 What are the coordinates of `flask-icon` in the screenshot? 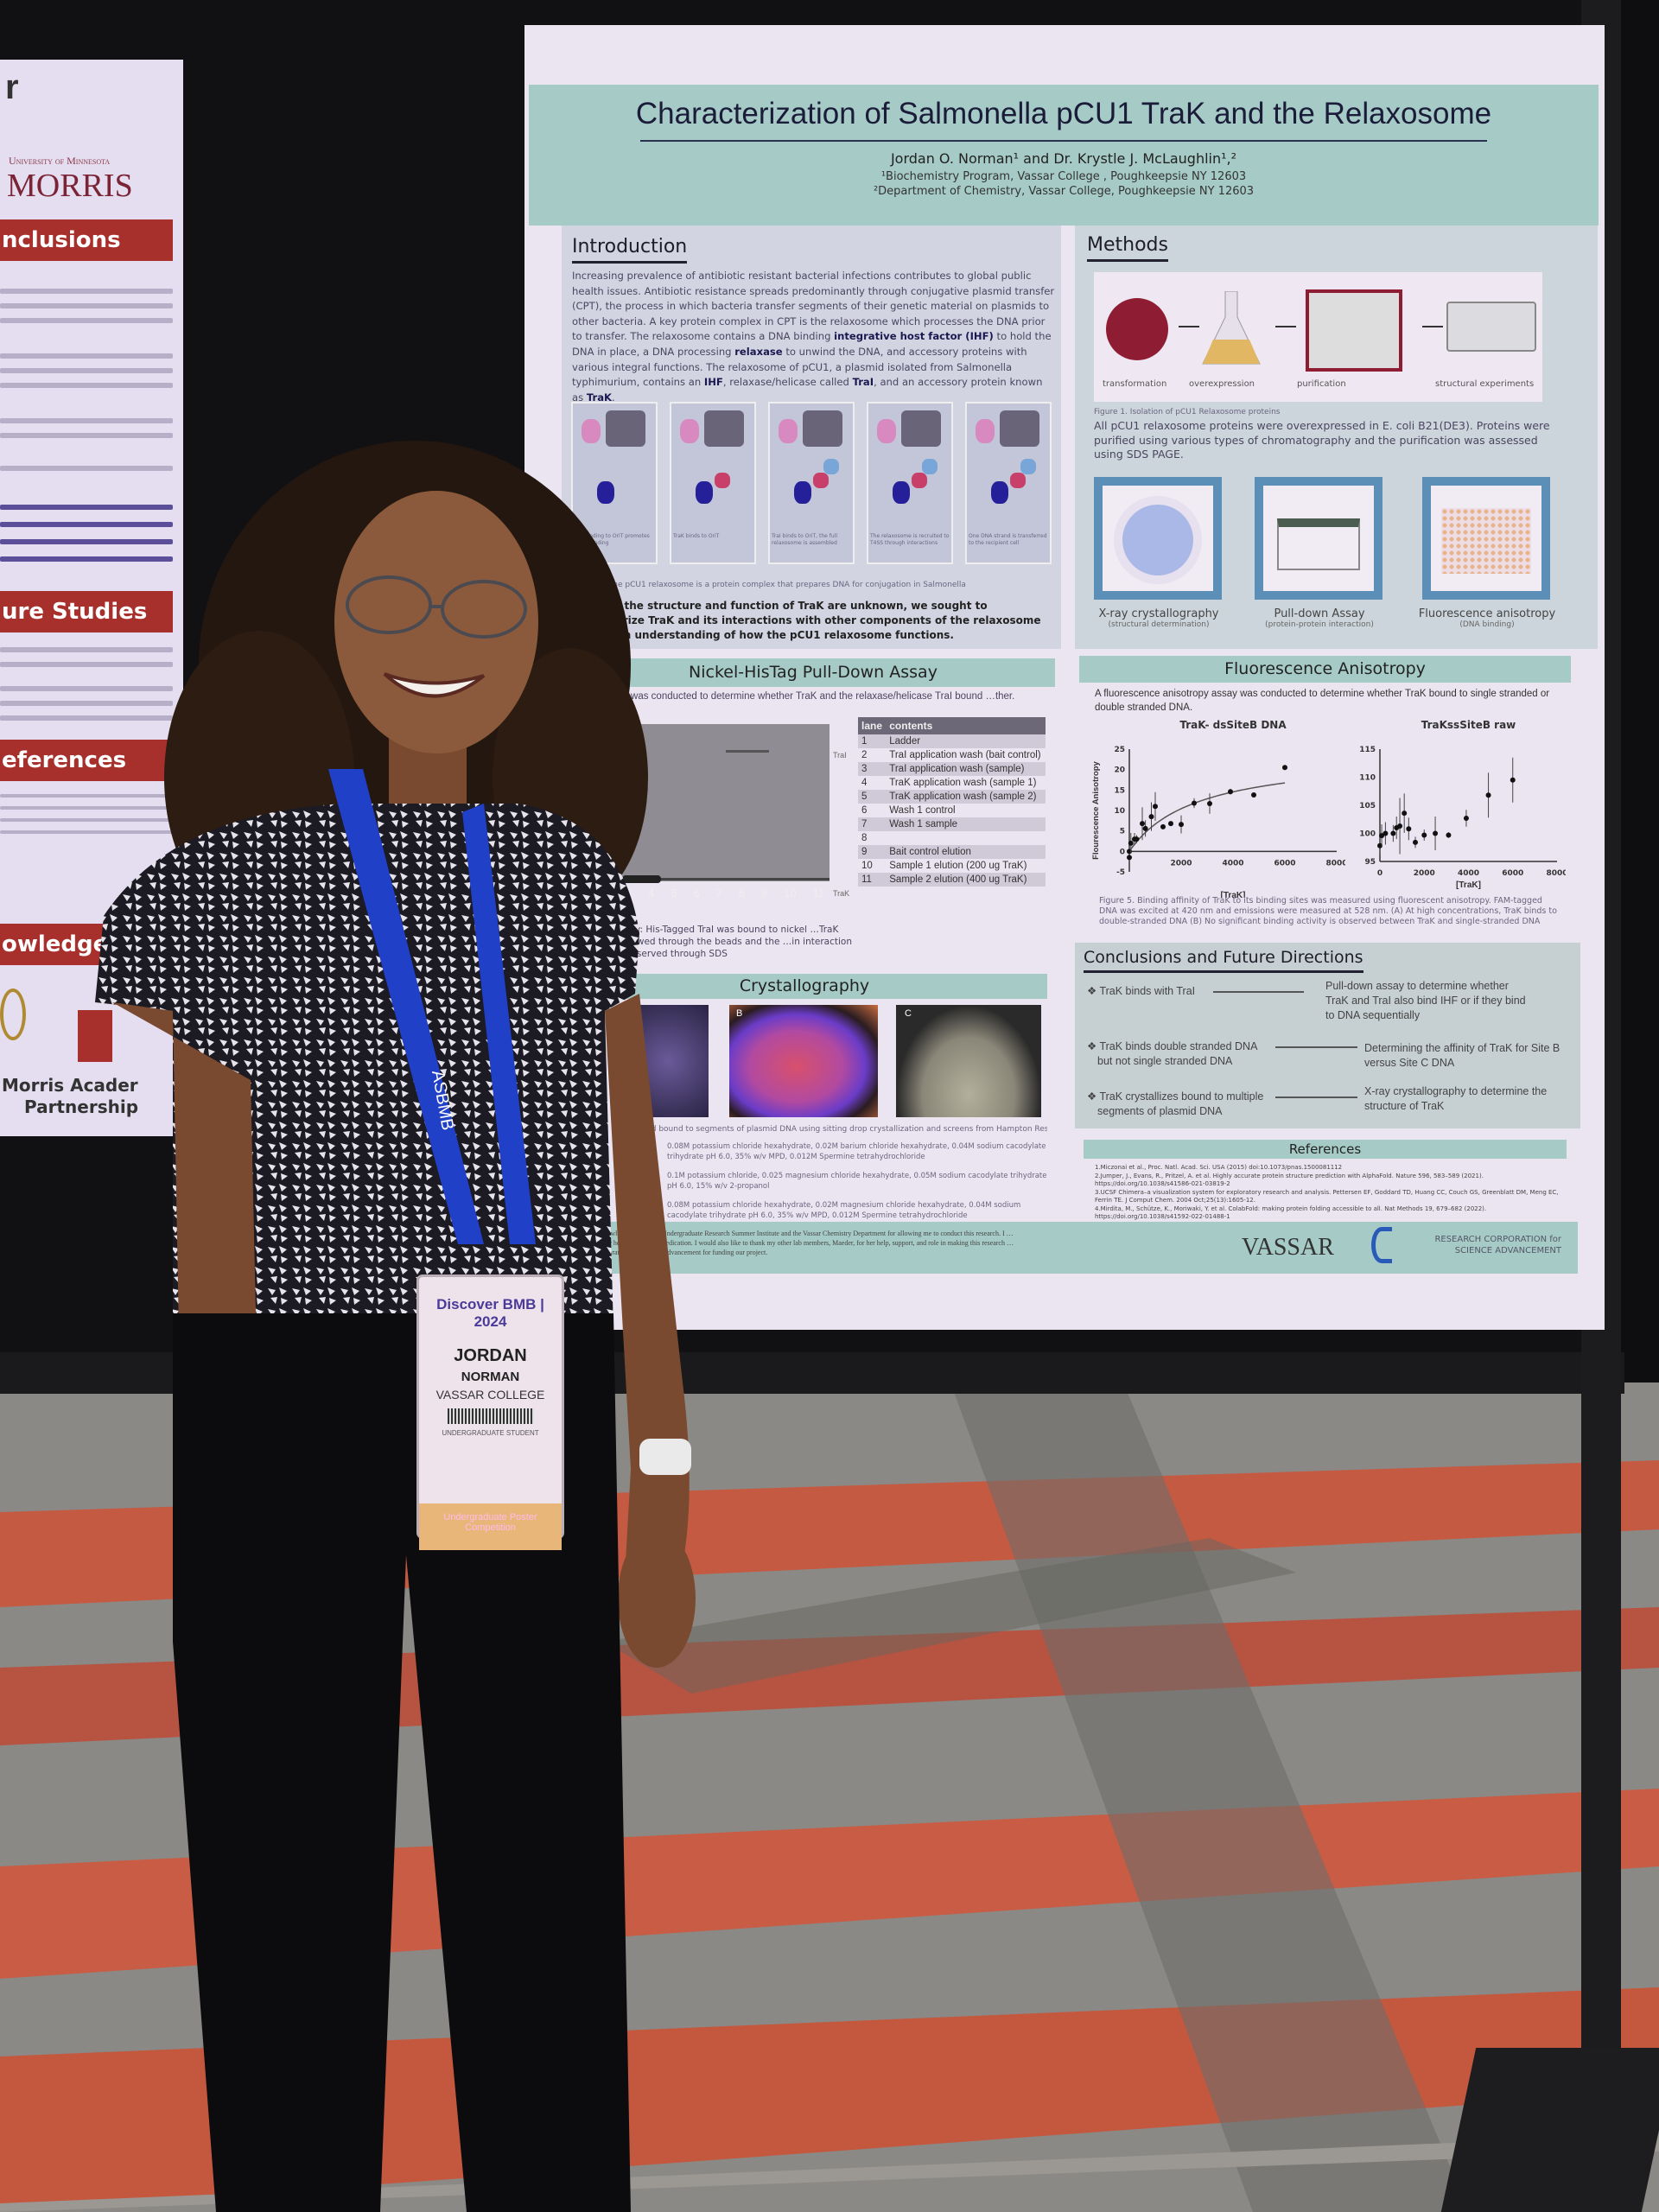 It's located at (1231, 328).